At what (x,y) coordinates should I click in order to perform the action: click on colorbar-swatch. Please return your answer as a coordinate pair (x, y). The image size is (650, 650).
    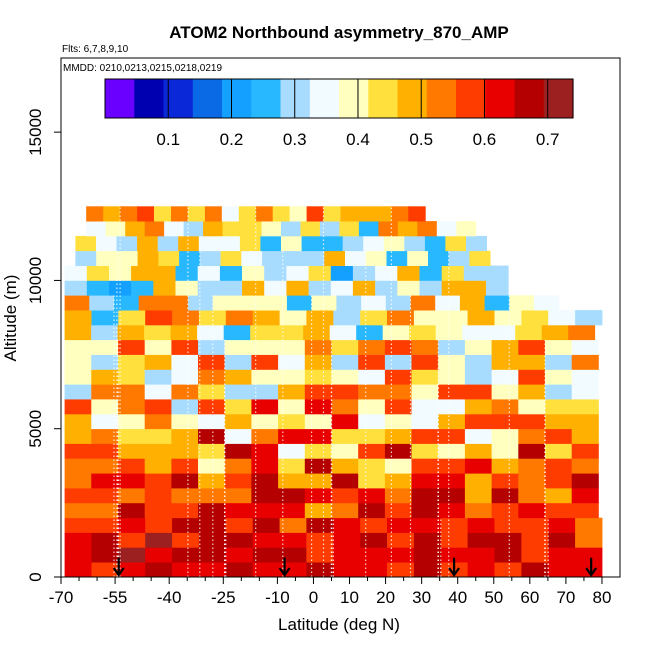
    Looking at the image, I should click on (500, 98).